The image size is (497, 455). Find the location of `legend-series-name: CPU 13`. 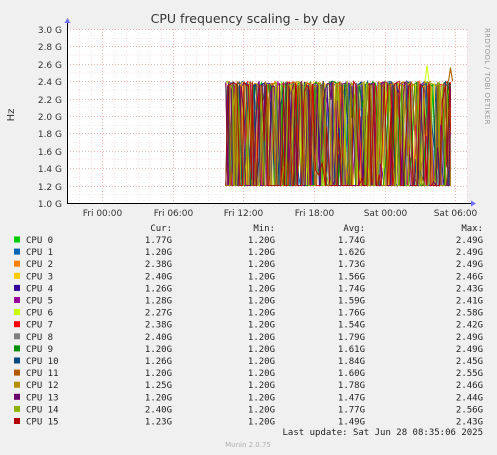

legend-series-name: CPU 13 is located at coordinates (42, 398).